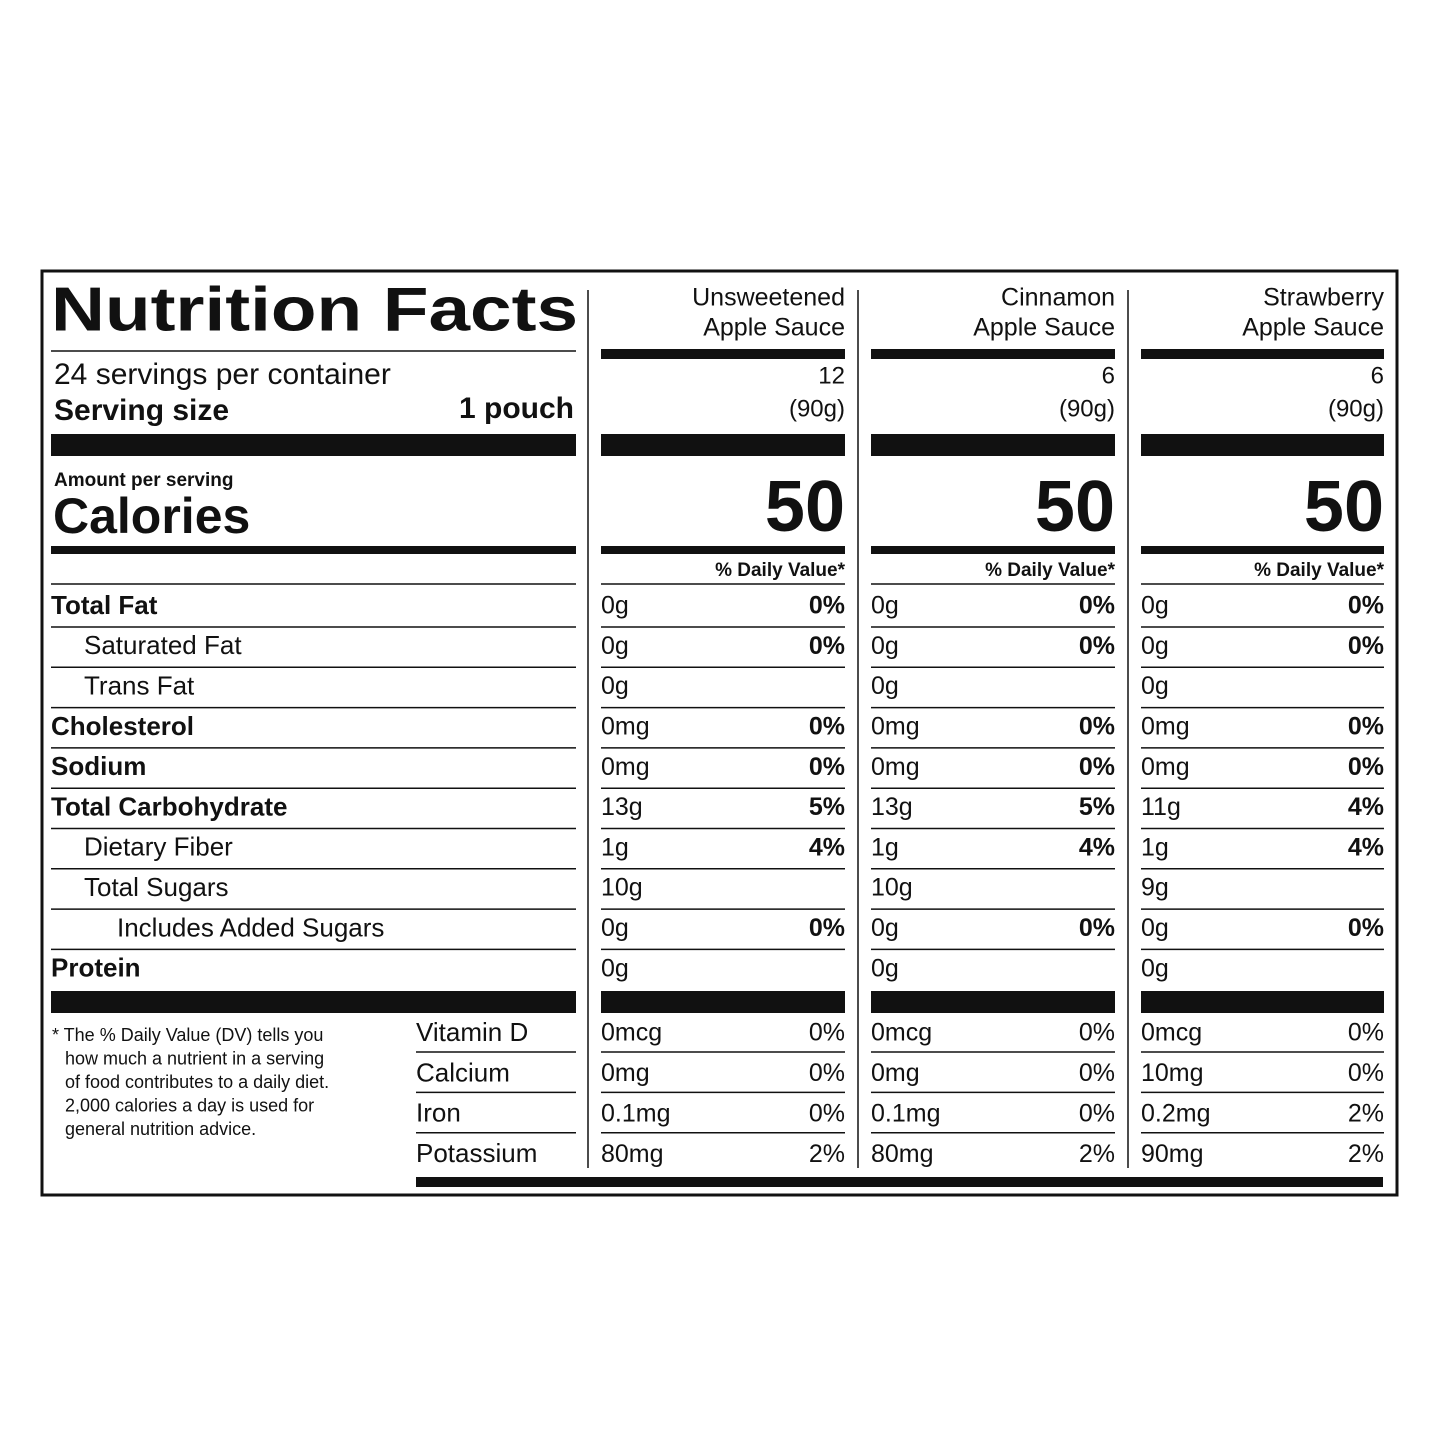 This screenshot has height=1445, width=1445. I want to click on vitamin-label: Iron, so click(438, 1113).